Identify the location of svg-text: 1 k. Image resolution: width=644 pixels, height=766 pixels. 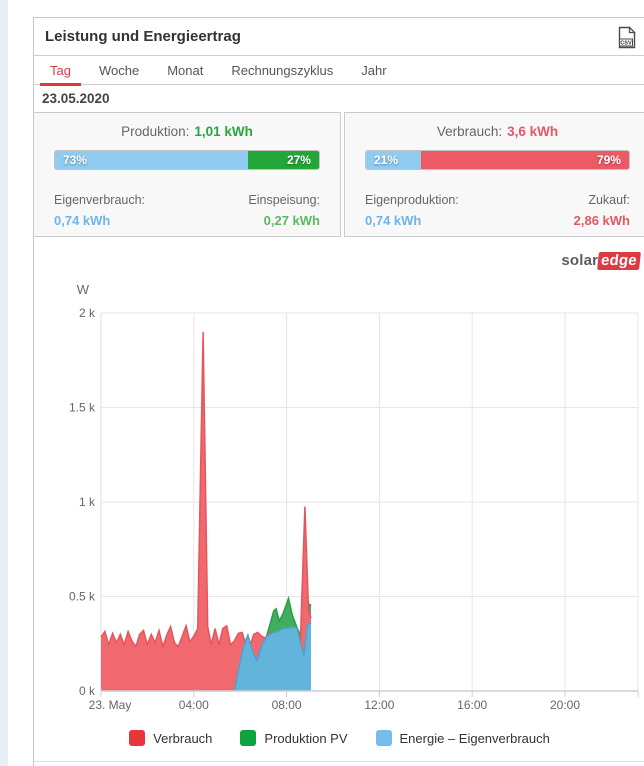
(87, 502).